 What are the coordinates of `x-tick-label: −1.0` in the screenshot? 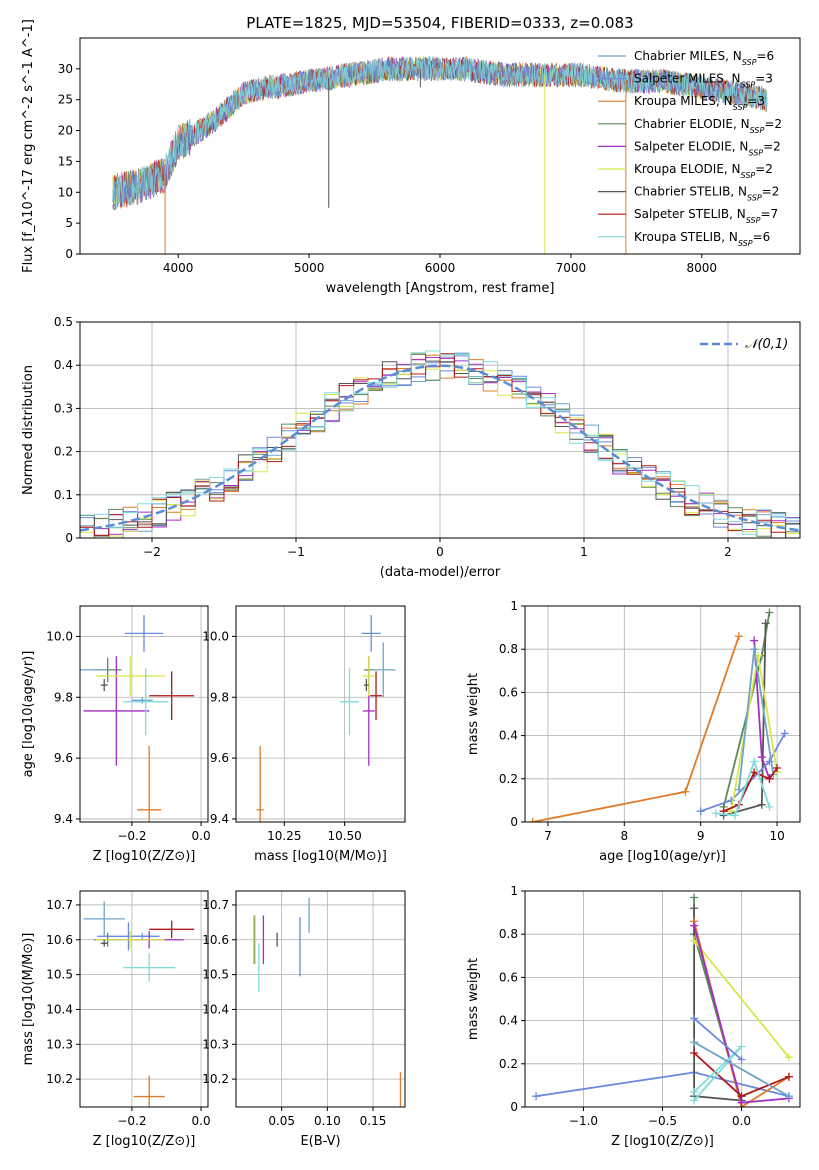 It's located at (583, 1121).